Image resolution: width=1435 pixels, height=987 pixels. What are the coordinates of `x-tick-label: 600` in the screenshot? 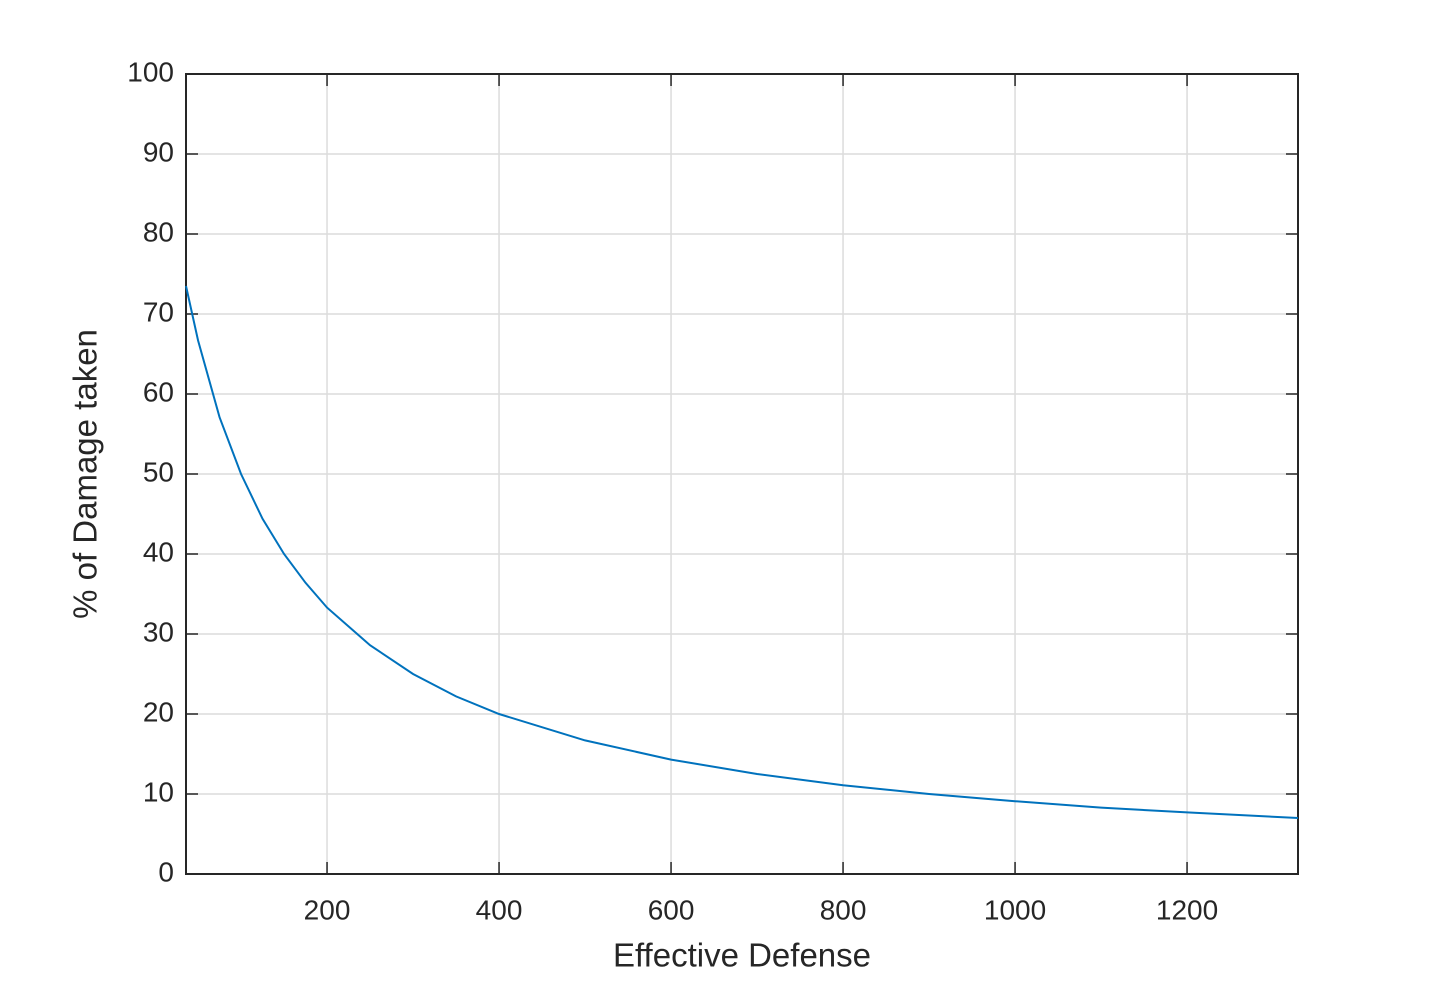 It's located at (671, 909).